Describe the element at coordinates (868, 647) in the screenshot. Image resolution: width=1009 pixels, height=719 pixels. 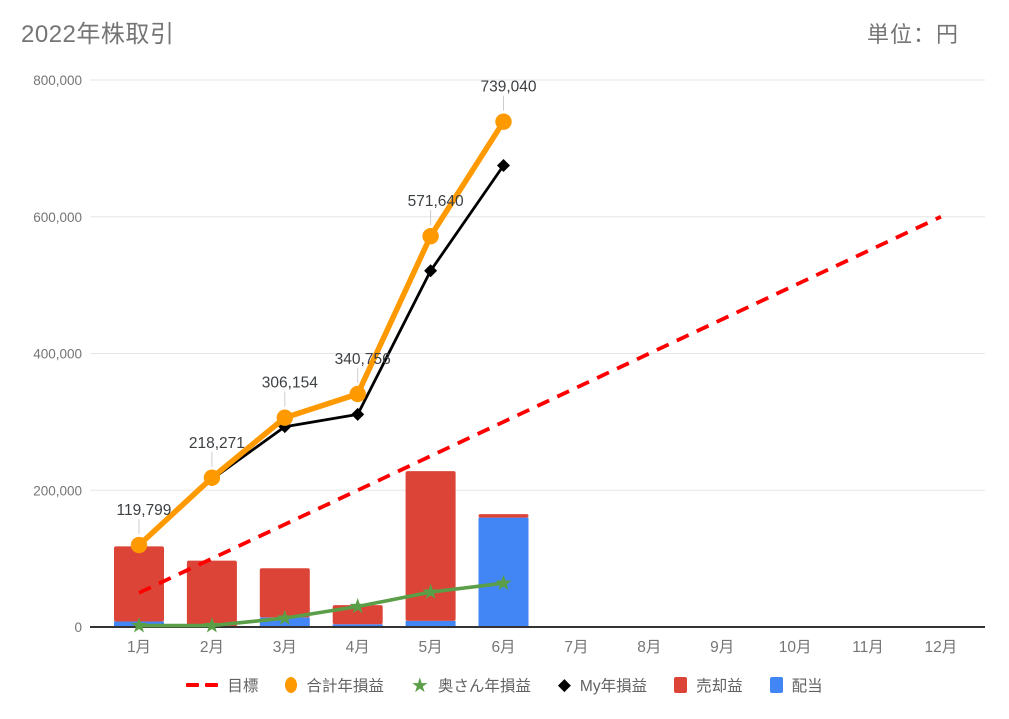
I see `x-tick-label-11月: 11月` at that location.